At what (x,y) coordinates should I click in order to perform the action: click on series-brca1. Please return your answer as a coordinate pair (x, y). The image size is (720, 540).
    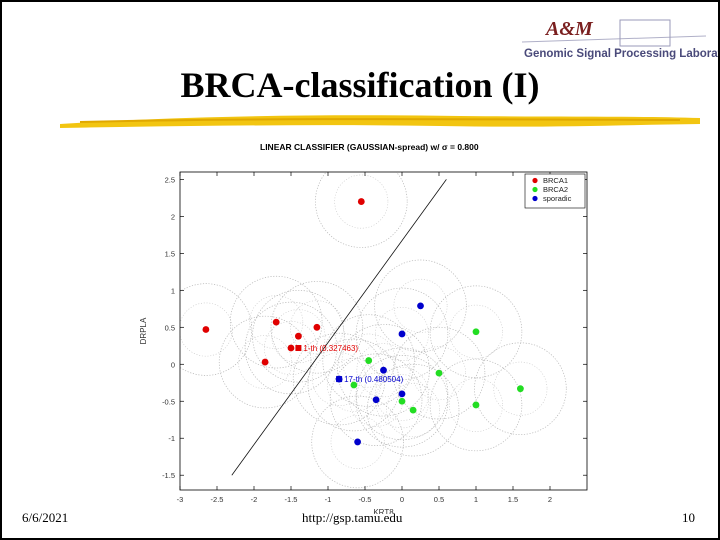
    Looking at the image, I should click on (283, 282).